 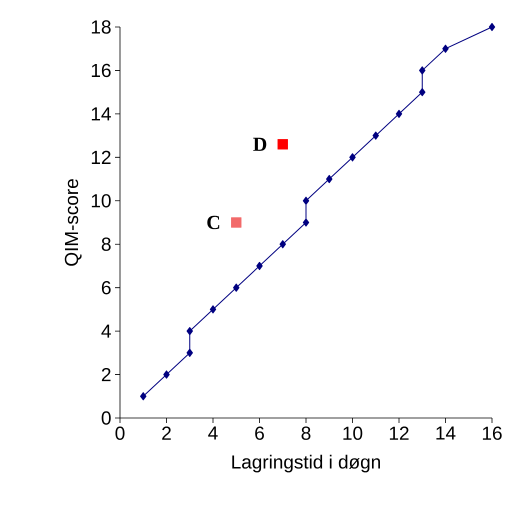 What do you see at coordinates (101, 157) in the screenshot?
I see `y-tick-label: 12` at bounding box center [101, 157].